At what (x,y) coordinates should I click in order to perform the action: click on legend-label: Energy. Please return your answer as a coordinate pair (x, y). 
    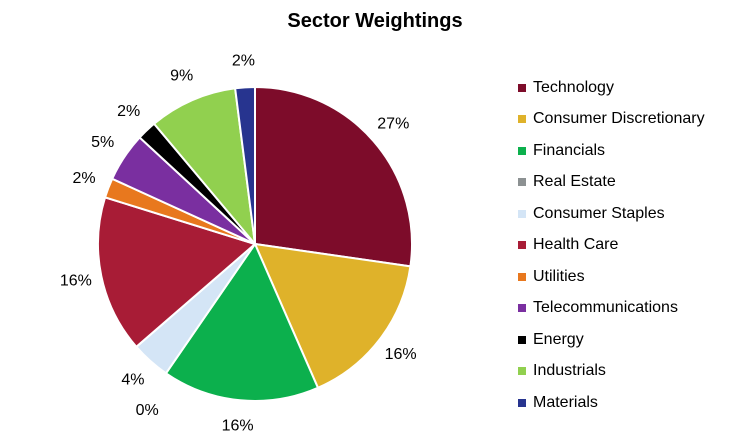
    Looking at the image, I should click on (558, 339).